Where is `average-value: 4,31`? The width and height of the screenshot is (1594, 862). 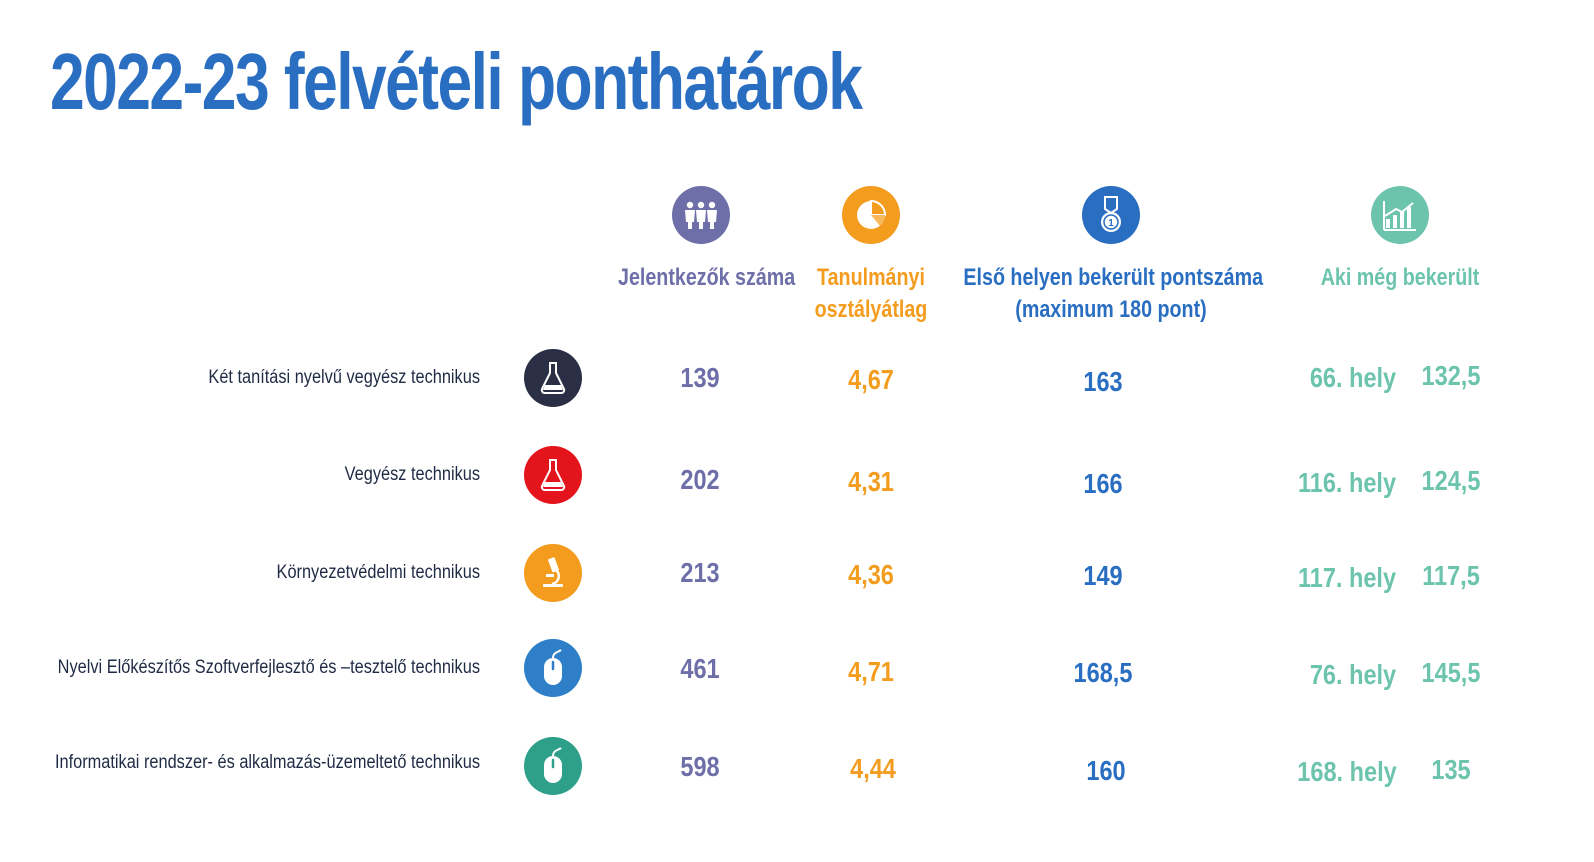
average-value: 4,31 is located at coordinates (871, 481).